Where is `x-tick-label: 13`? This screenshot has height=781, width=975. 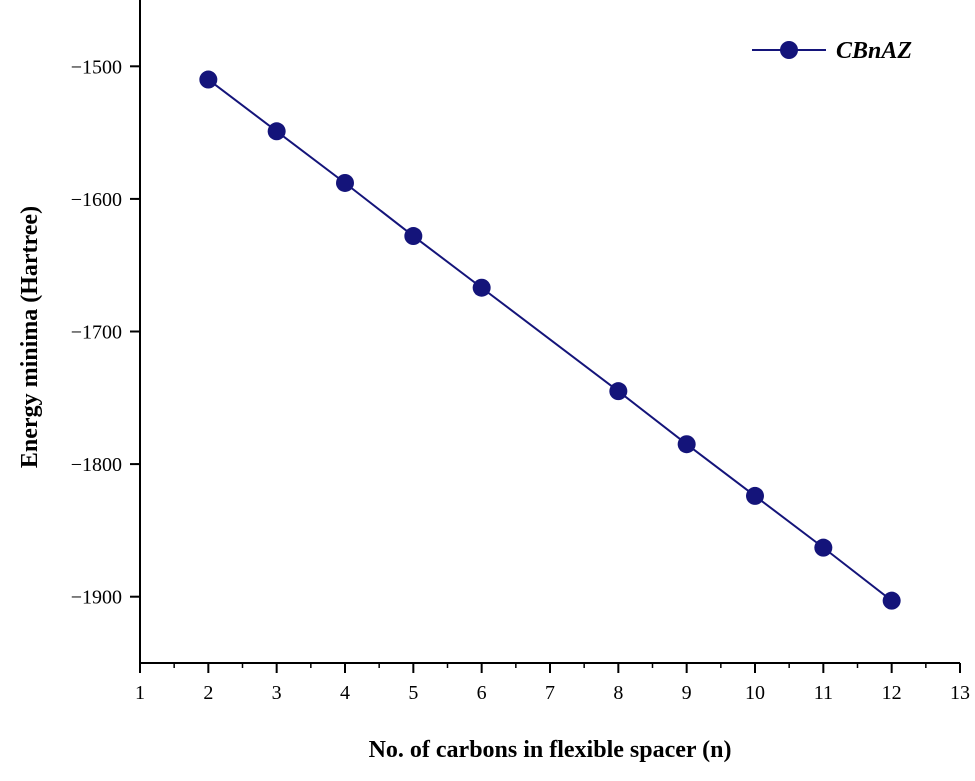
x-tick-label: 13 is located at coordinates (960, 693).